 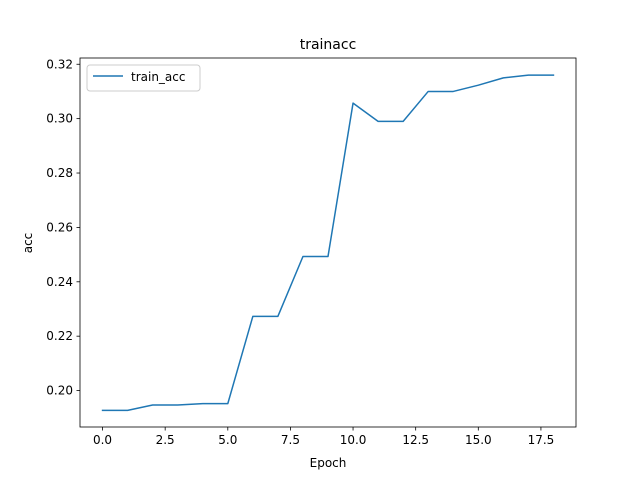 I want to click on chart-title: trainacc, so click(x=328, y=45).